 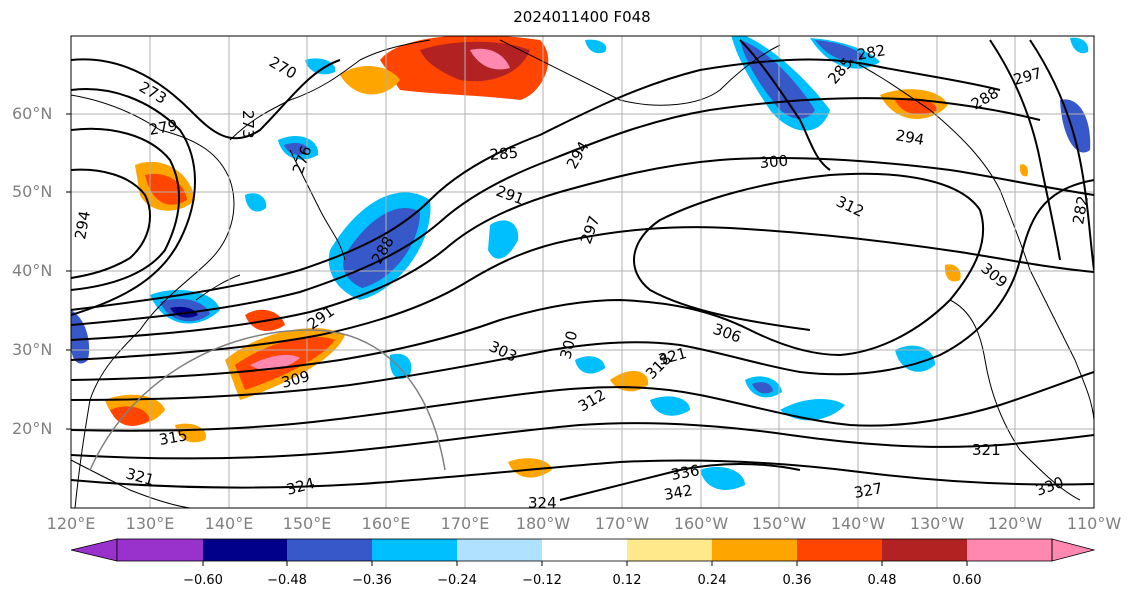 I want to click on contour-label: 342, so click(x=678, y=492).